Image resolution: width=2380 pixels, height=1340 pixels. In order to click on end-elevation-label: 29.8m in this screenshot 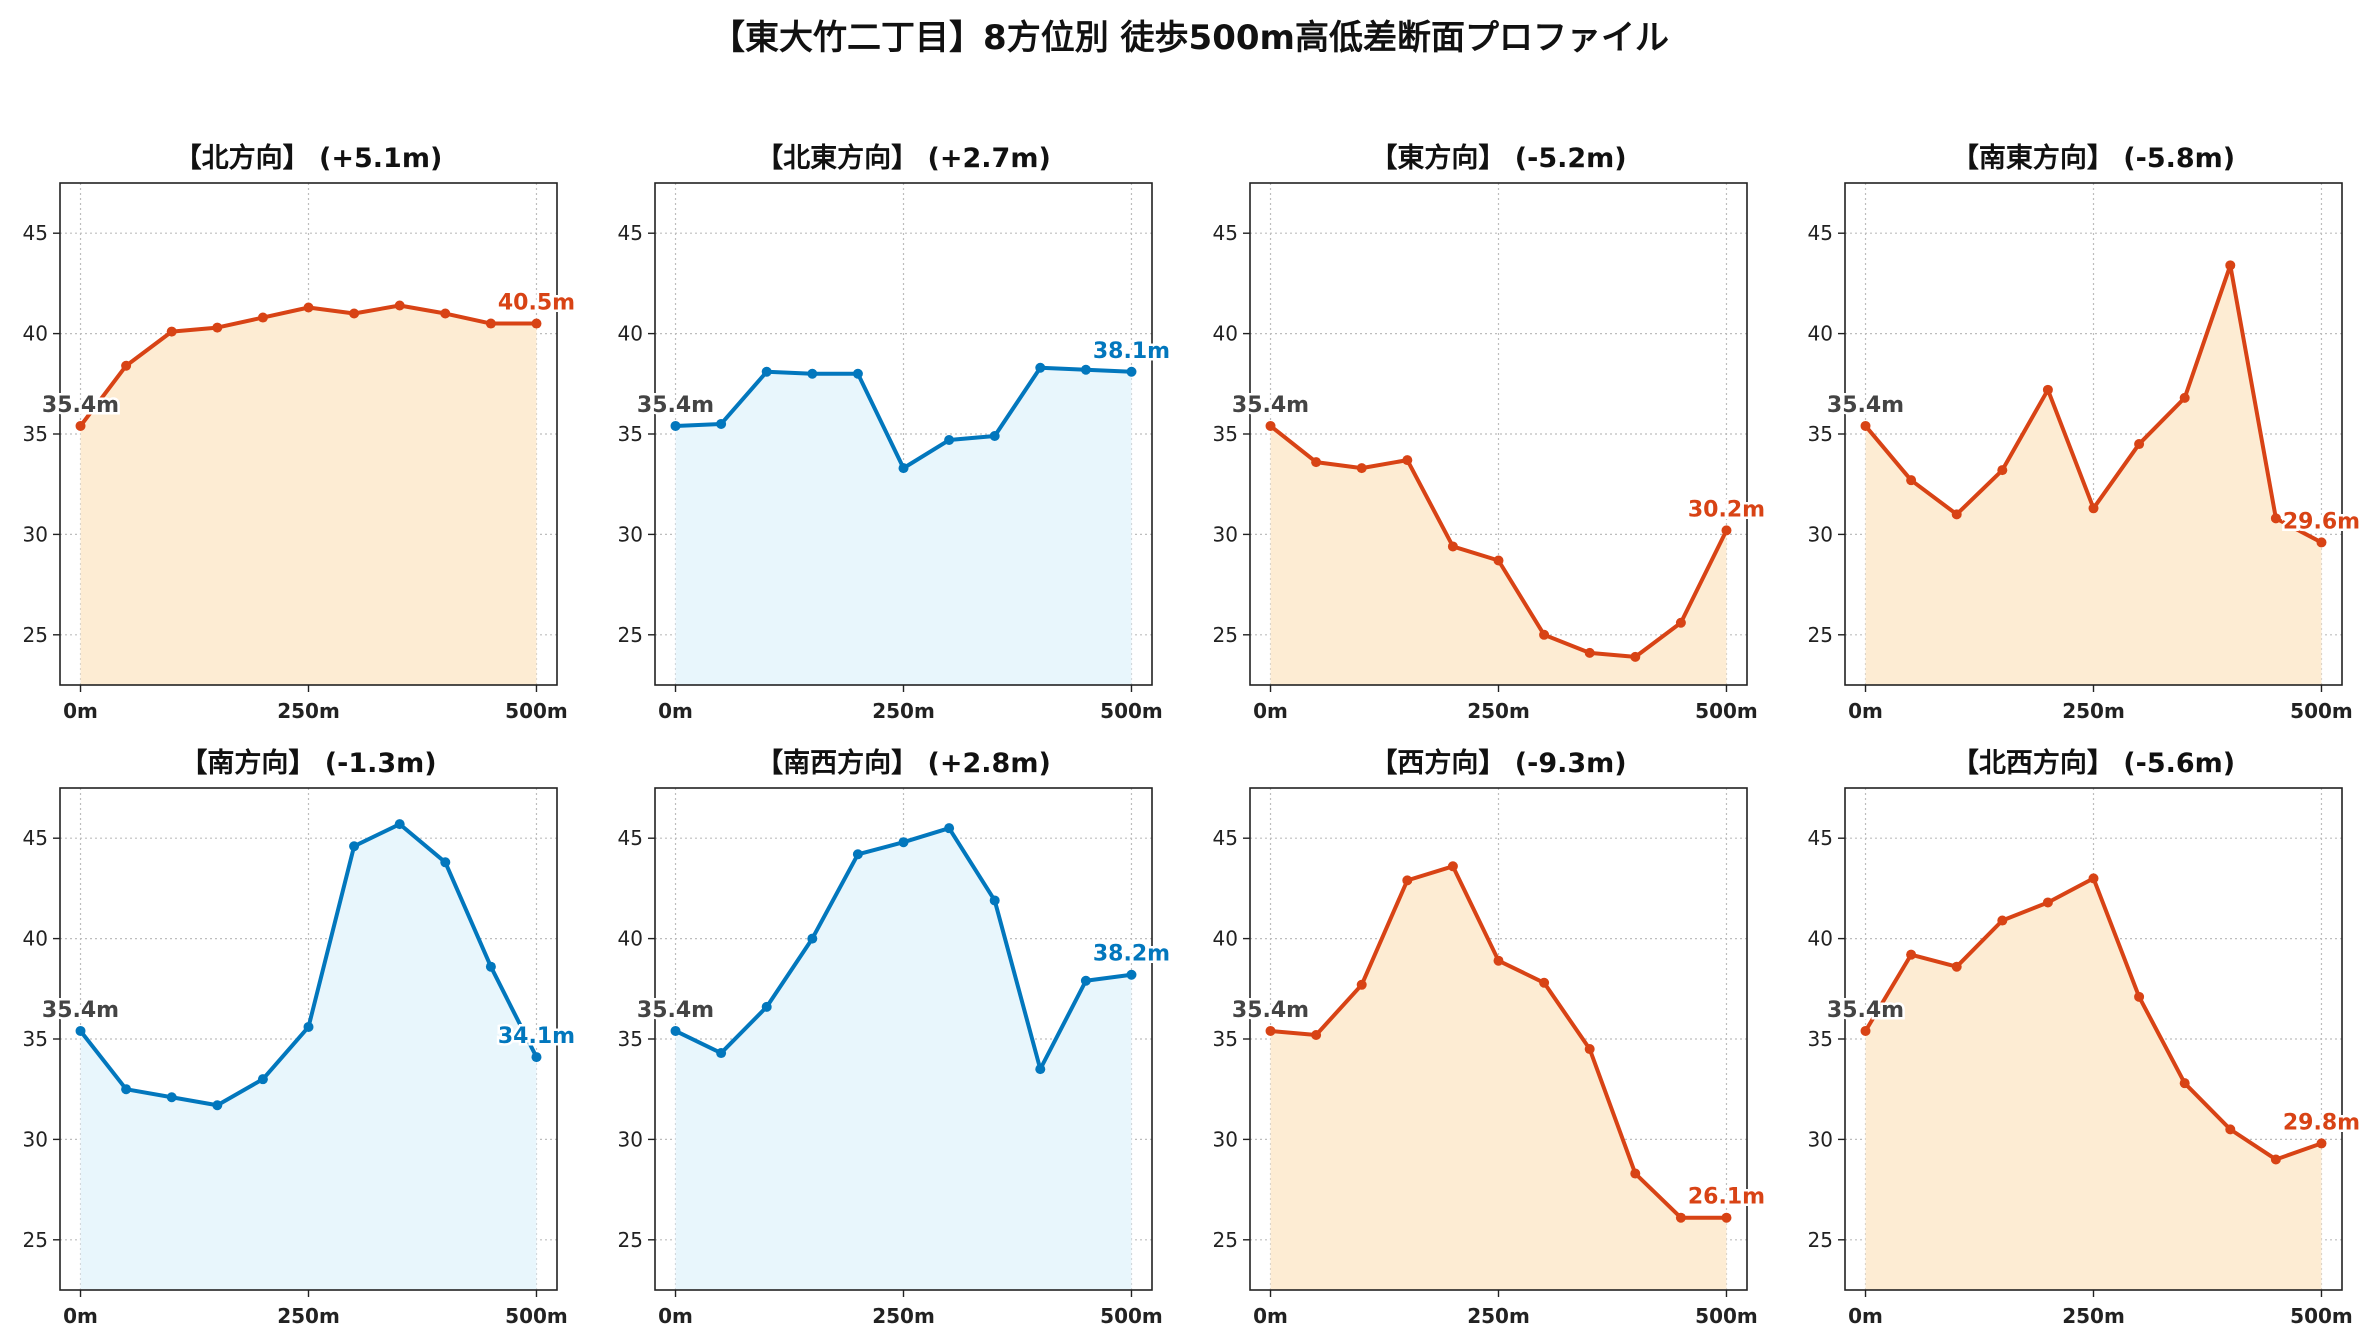, I will do `click(2321, 1122)`.